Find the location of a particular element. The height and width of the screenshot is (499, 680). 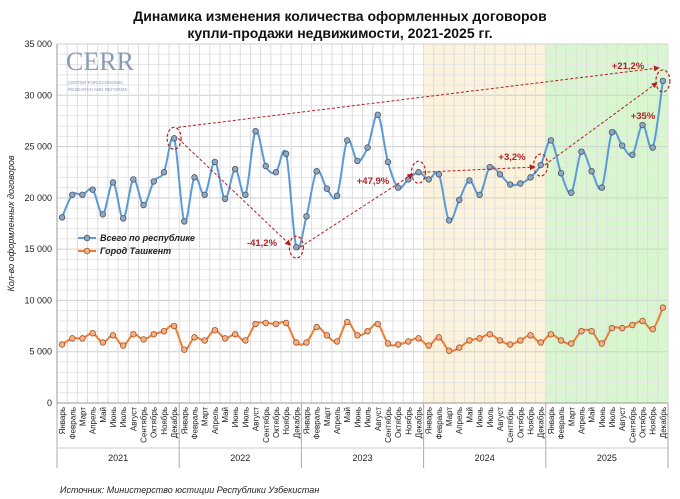

y-tick-label: 0 is located at coordinates (49, 403).